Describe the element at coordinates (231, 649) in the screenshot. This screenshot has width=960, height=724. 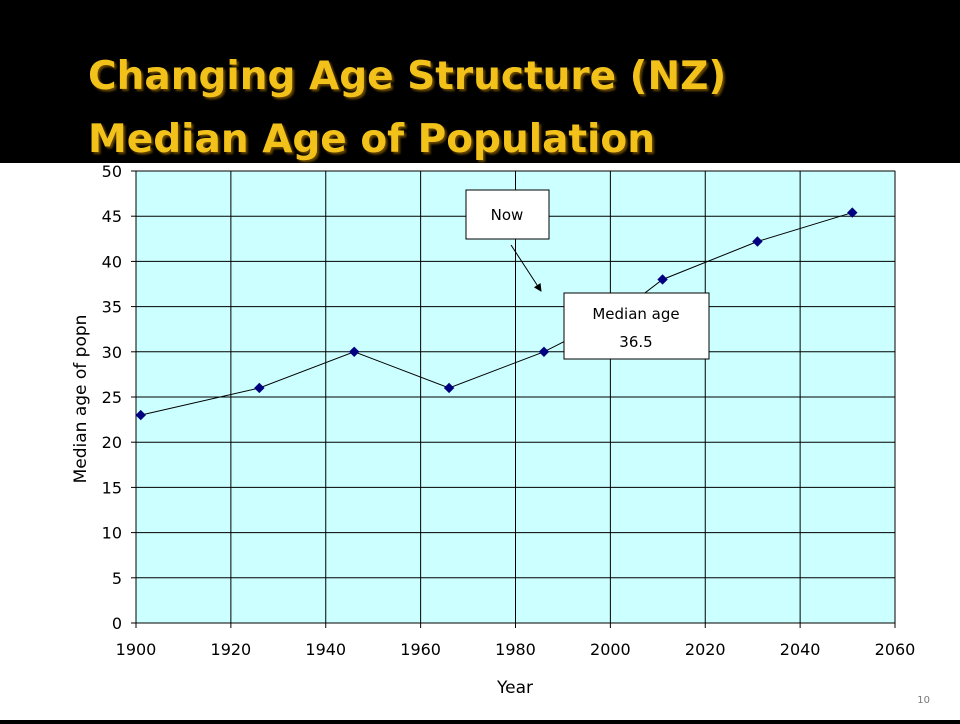
I see `x-tick-label: 1920` at that location.